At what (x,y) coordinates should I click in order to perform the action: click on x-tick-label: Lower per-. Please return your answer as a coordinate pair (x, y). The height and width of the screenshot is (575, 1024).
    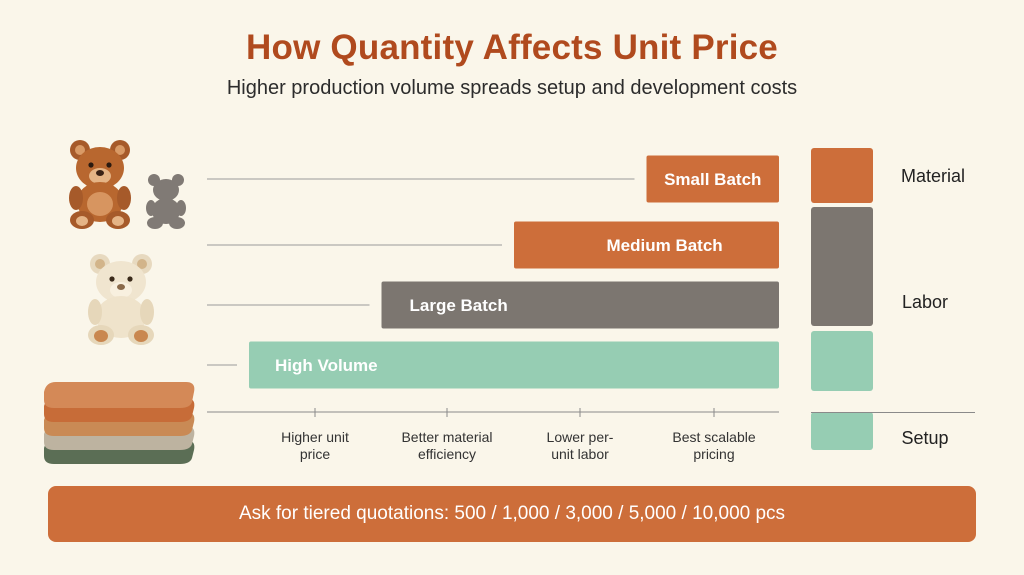
    Looking at the image, I should click on (580, 437).